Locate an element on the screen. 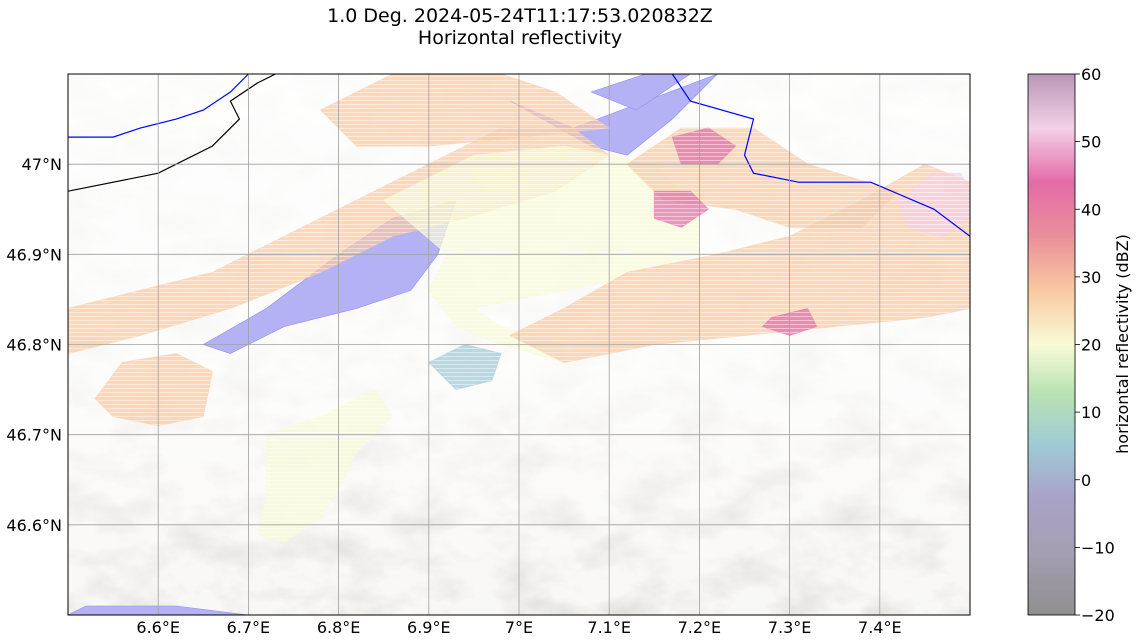 The width and height of the screenshot is (1139, 642). y-tick-label: 46.9°N is located at coordinates (34, 254).